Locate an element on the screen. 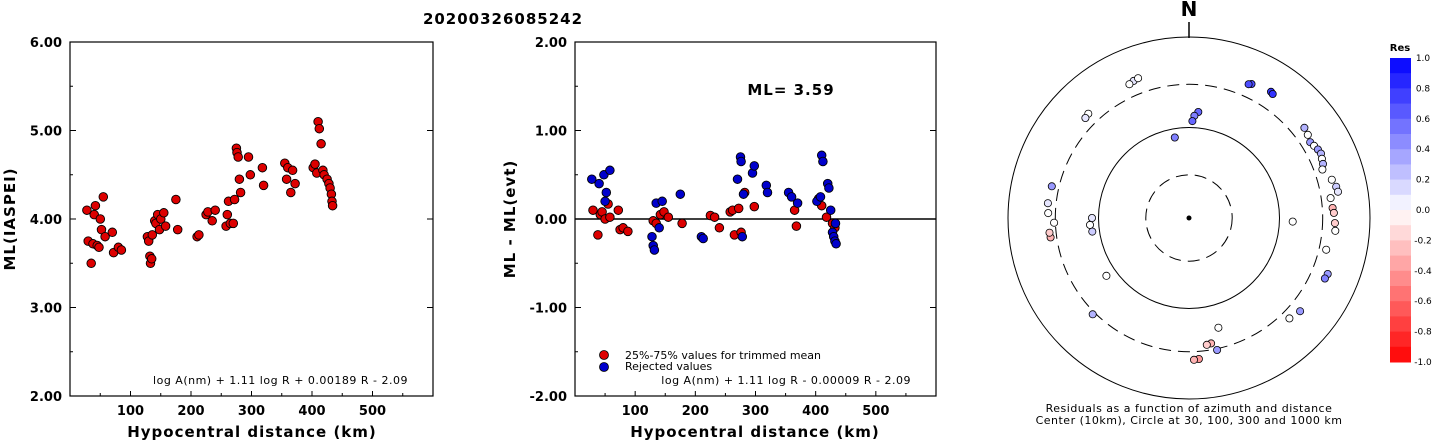  polar-ring-100km is located at coordinates (1189, 218).